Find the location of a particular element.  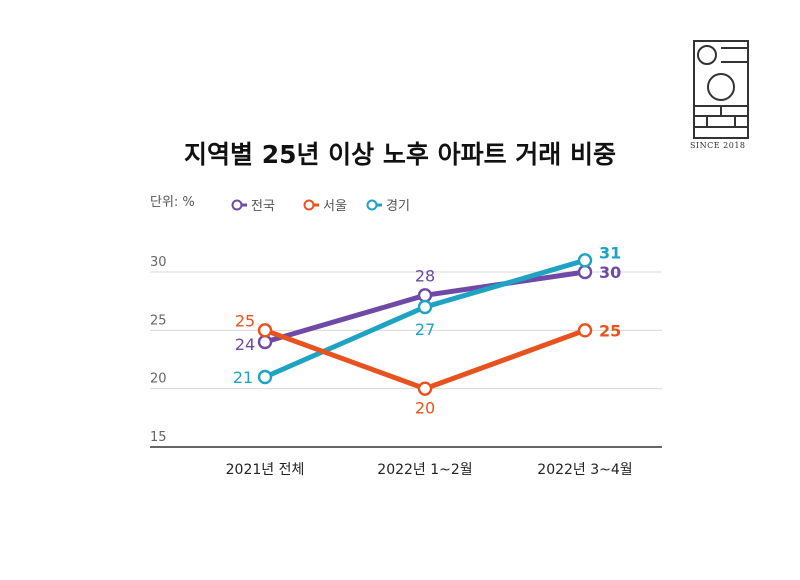

series-line is located at coordinates (425, 359).